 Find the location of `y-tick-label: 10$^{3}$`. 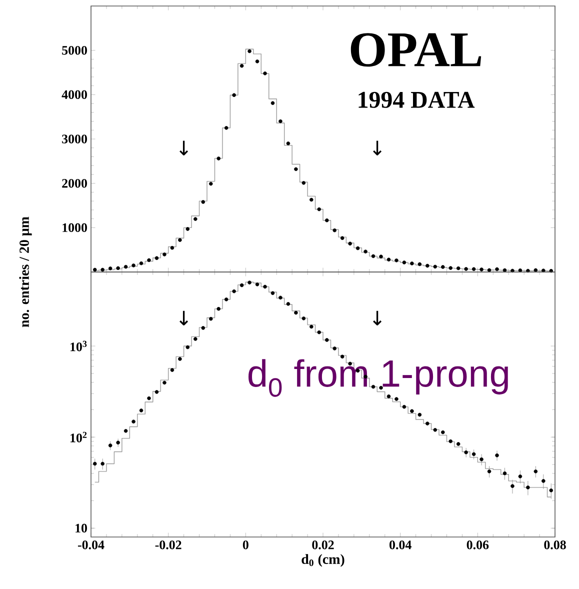

y-tick-label: 10$^{3}$ is located at coordinates (78, 346).